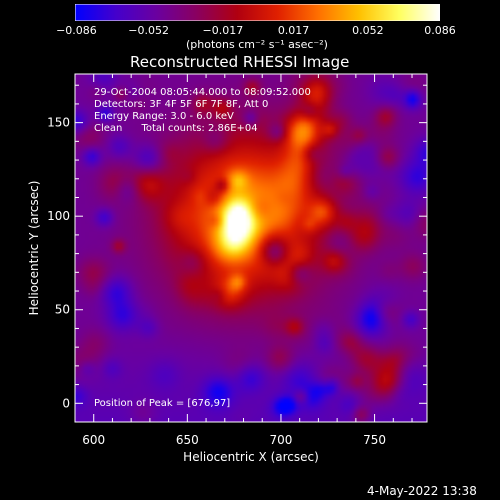 The height and width of the screenshot is (500, 500). What do you see at coordinates (422, 491) in the screenshot?
I see `footer-date: 4-May-2022 13:38` at bounding box center [422, 491].